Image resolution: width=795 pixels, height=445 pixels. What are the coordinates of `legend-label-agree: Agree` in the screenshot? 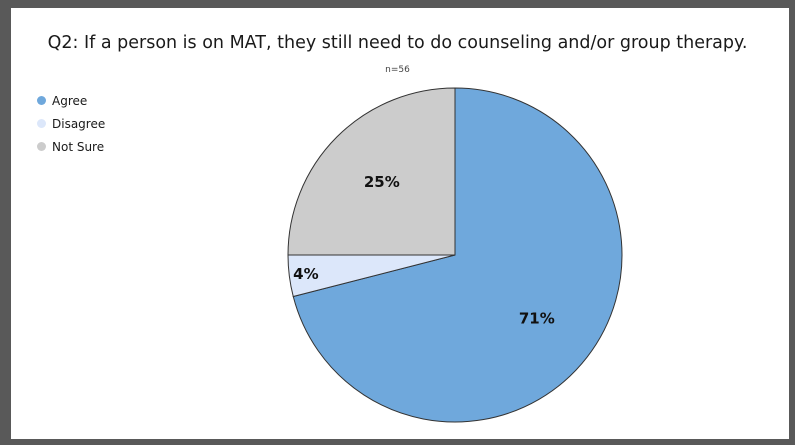 It's located at (70, 100).